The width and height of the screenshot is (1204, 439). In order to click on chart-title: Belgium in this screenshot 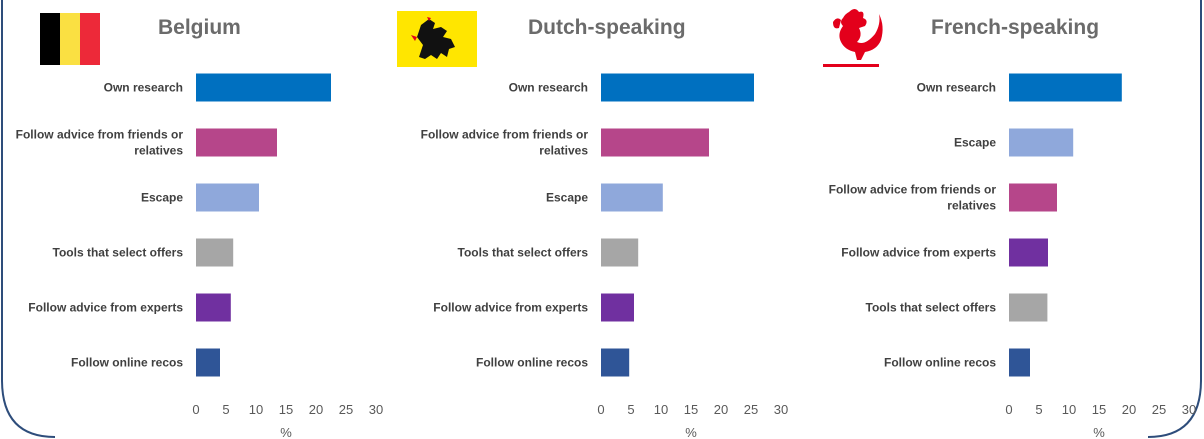, I will do `click(199, 27)`.